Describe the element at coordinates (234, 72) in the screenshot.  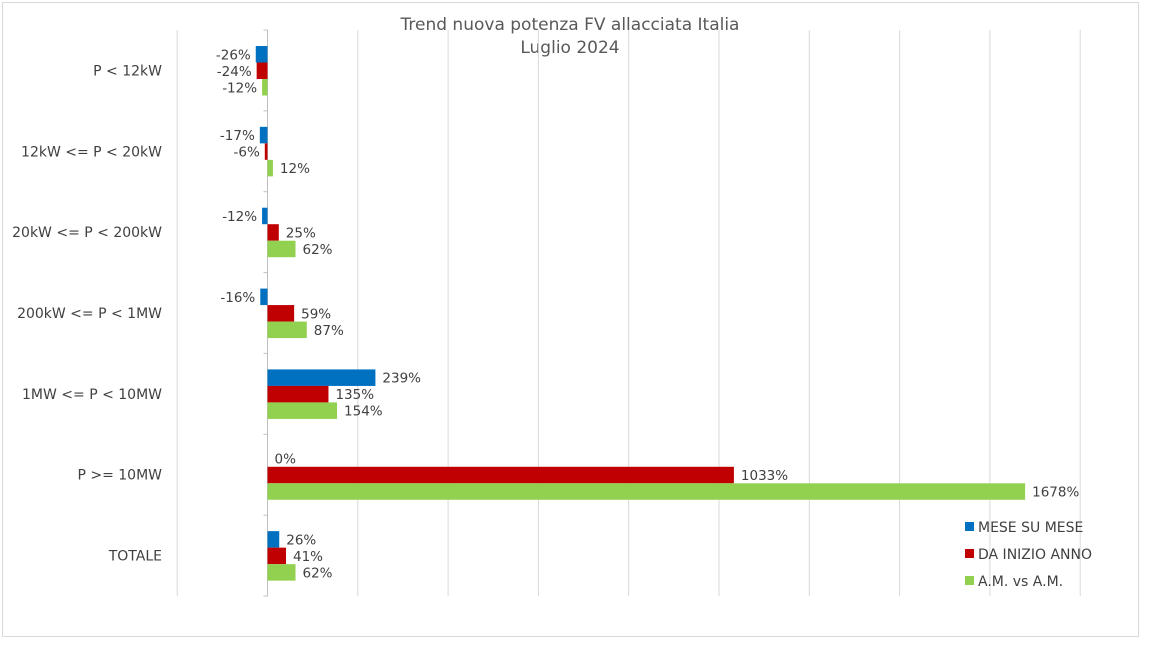
I see `data-label: -24%` at that location.